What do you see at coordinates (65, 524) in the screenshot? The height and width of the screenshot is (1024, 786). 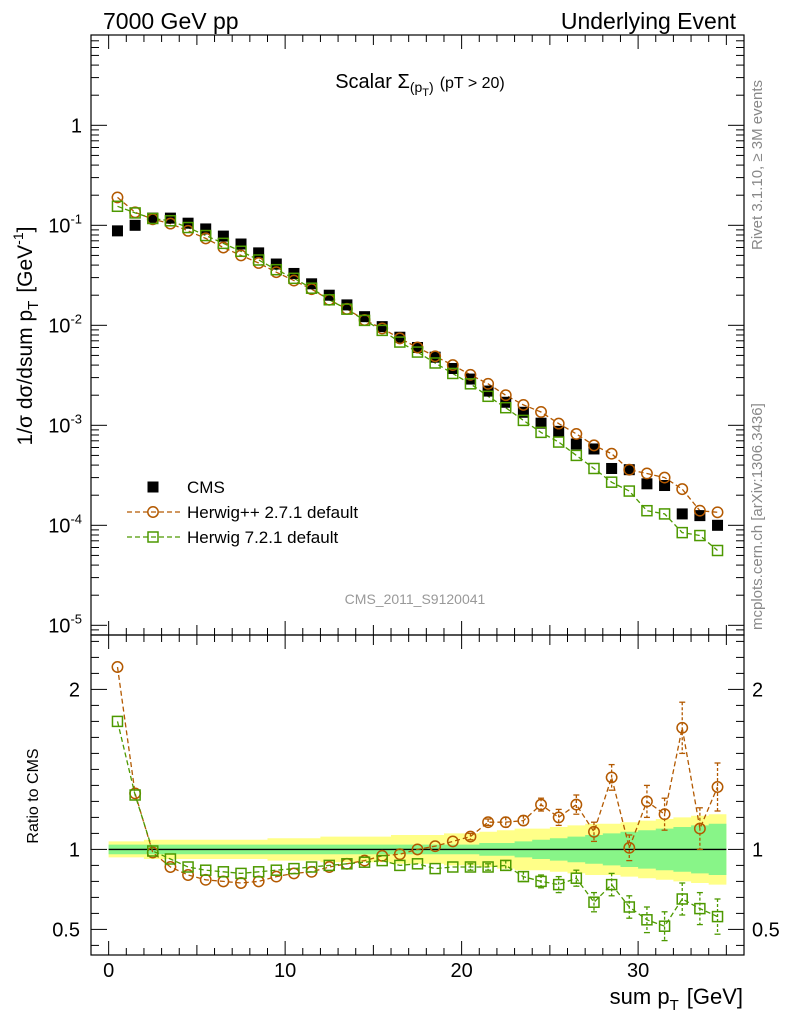 I see `y-tick-label: 10⁻⁴` at bounding box center [65, 524].